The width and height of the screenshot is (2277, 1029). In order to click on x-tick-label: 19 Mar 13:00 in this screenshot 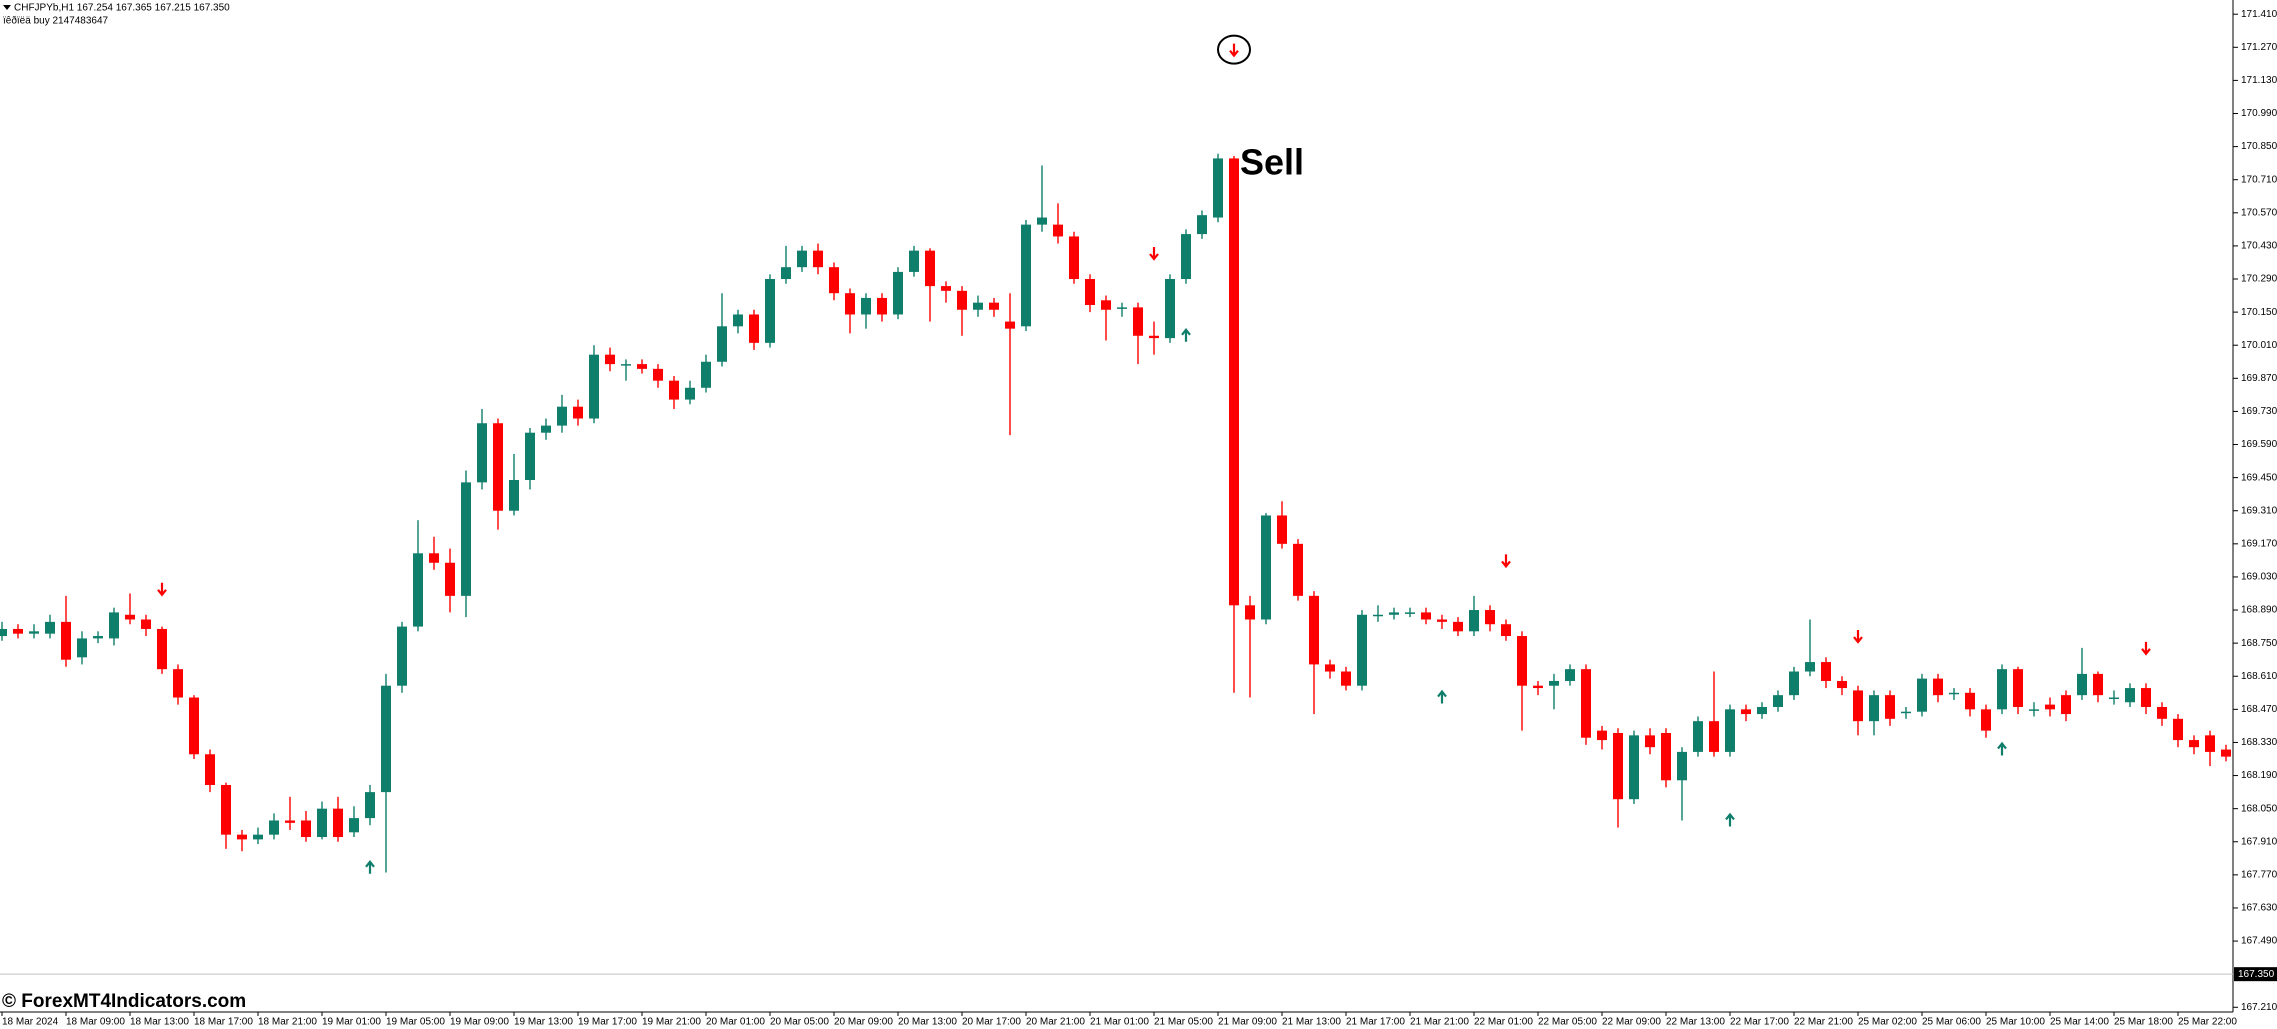, I will do `click(543, 1022)`.